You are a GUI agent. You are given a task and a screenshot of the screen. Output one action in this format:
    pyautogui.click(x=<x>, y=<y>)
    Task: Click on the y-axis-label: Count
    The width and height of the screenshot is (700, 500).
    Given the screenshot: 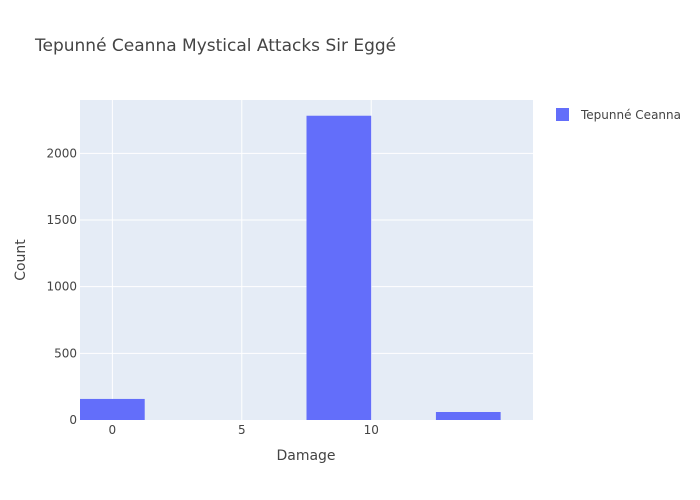 What is the action you would take?
    pyautogui.click(x=21, y=260)
    